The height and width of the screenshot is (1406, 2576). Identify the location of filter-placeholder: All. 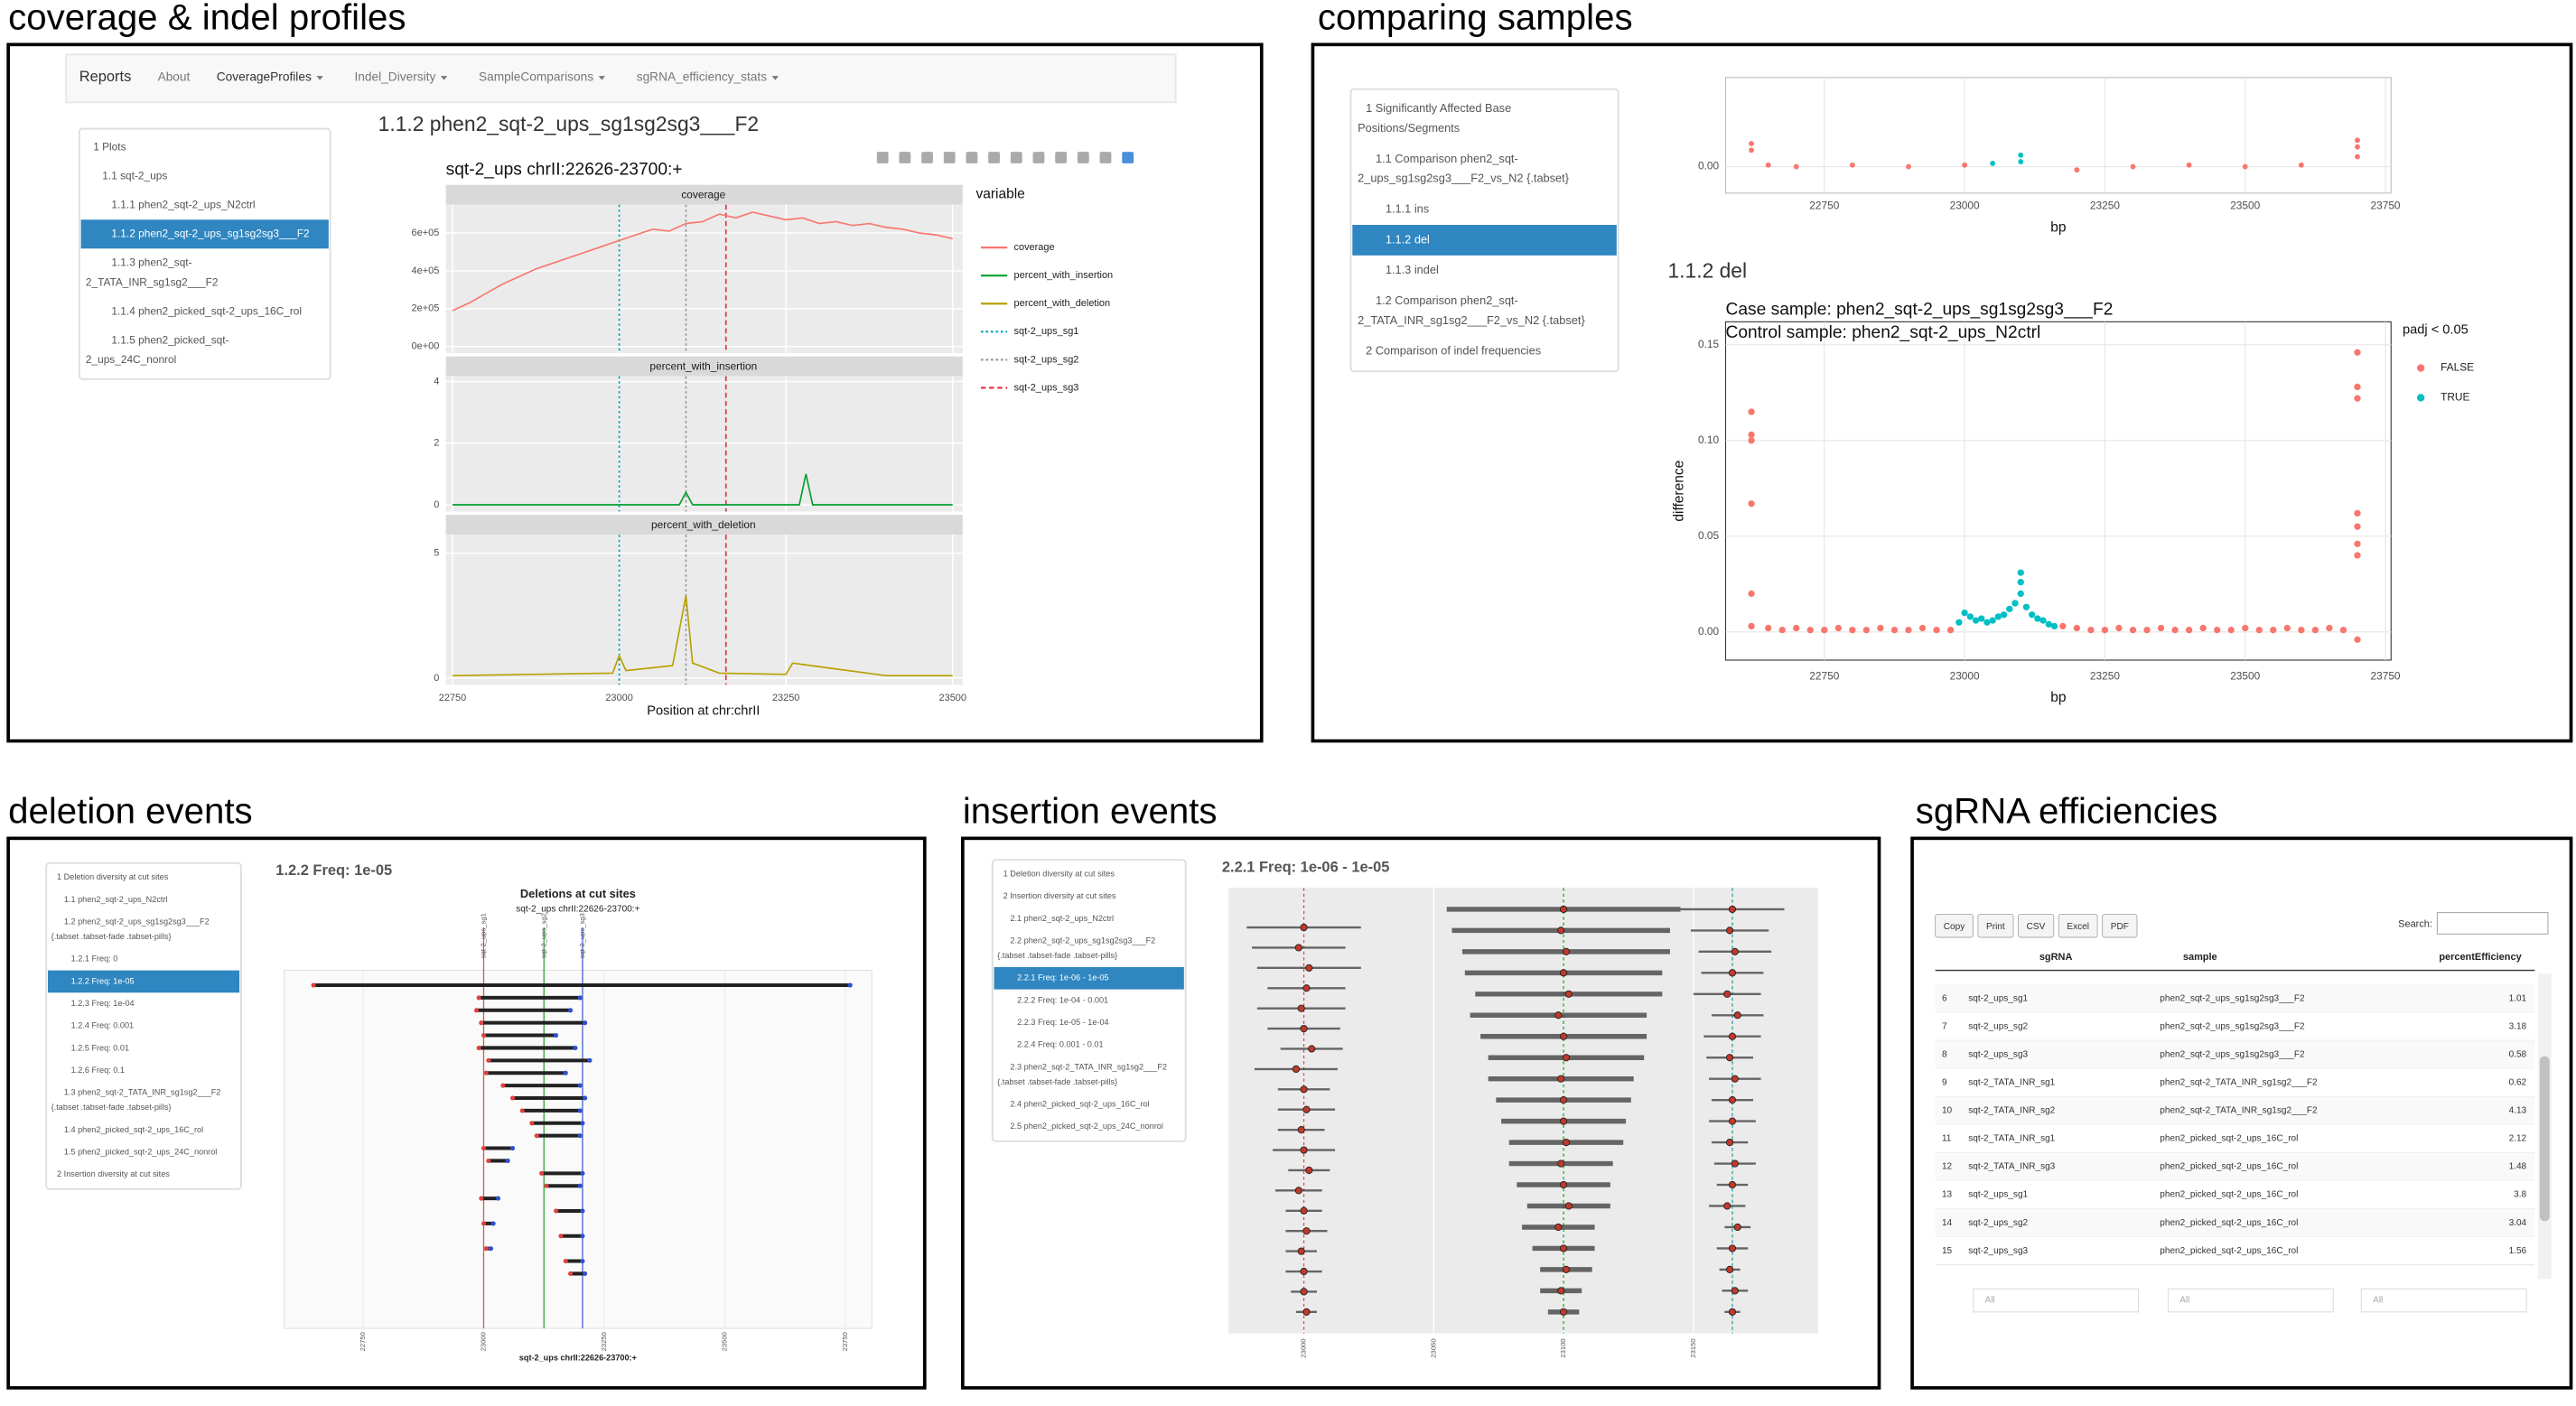
(1990, 1301).